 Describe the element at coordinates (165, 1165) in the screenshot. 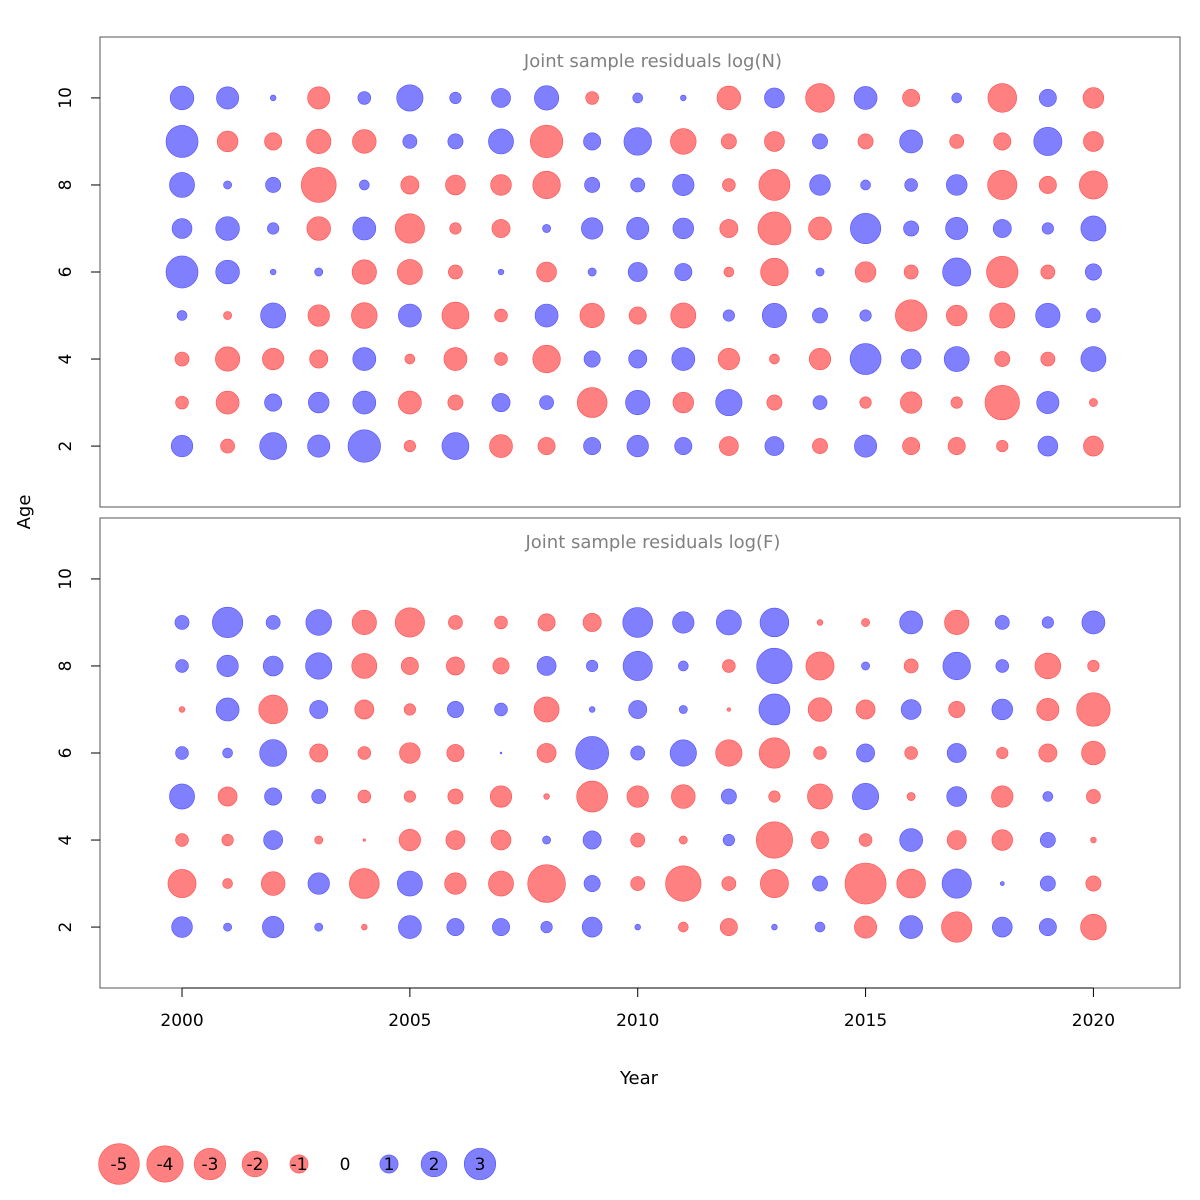

I see `legend-label: -4` at that location.